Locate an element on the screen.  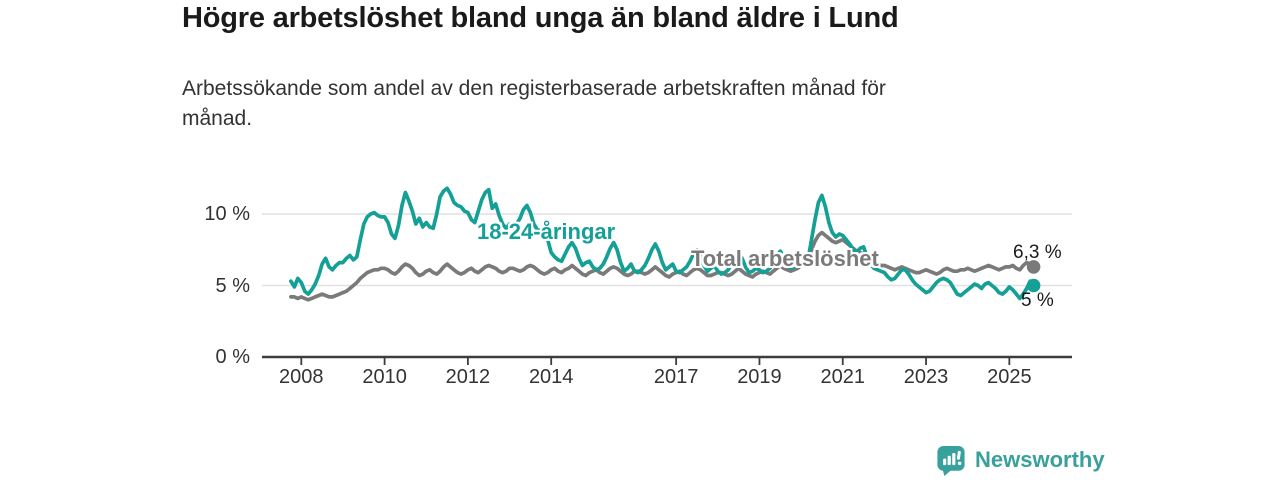
x-axis-tick-label: 2008 is located at coordinates (301, 377).